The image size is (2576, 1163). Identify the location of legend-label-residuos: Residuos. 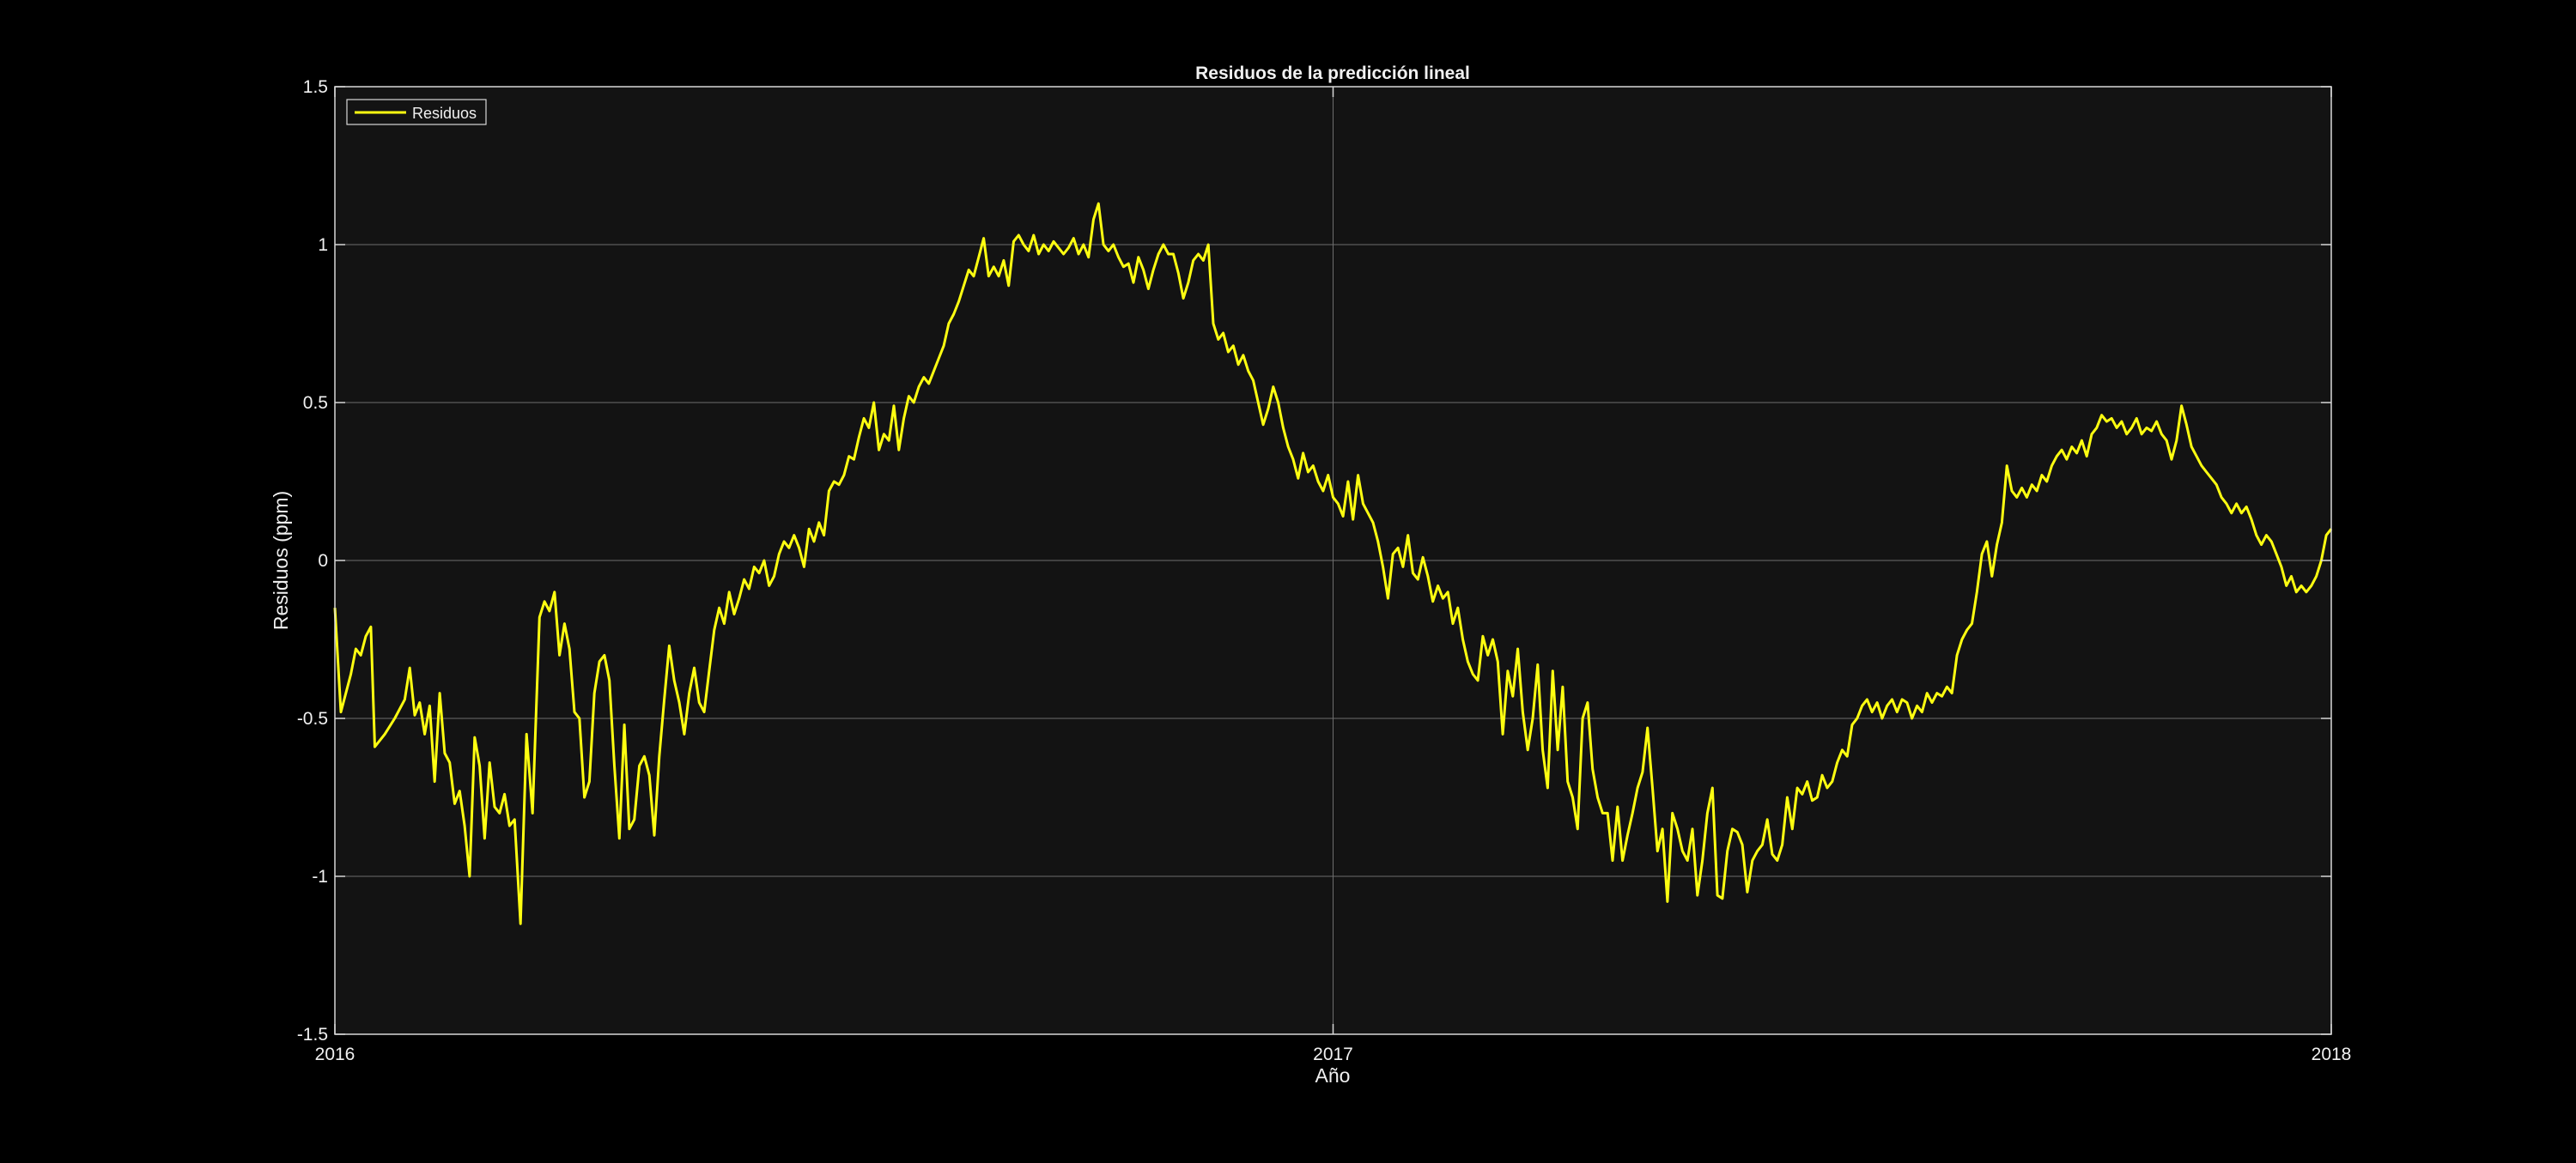
(444, 113).